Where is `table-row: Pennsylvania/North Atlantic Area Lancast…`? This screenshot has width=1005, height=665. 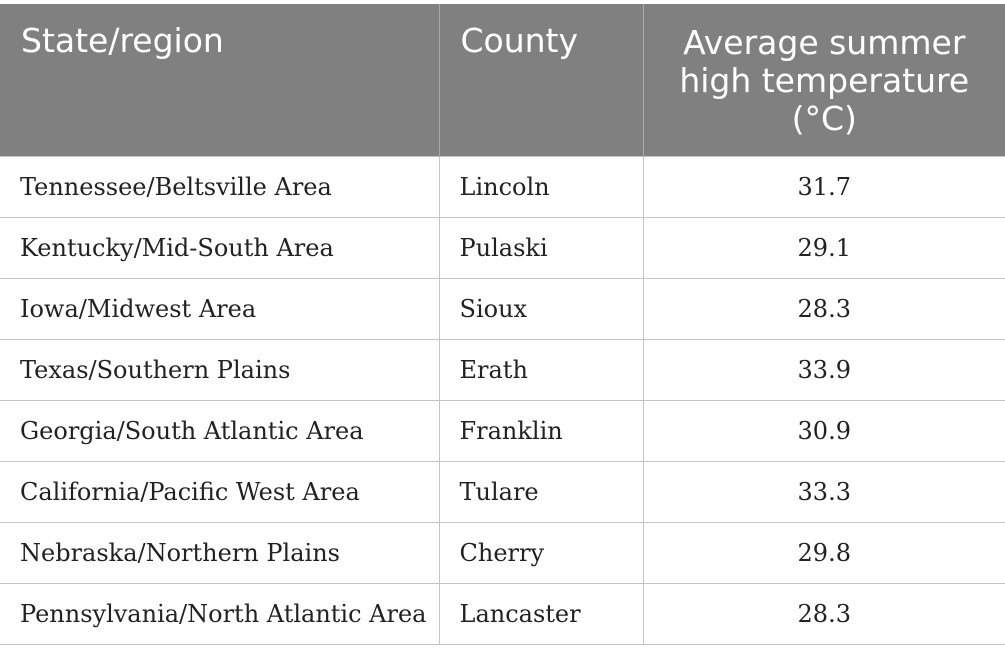 table-row: Pennsylvania/North Atlantic Area Lancast… is located at coordinates (502, 613).